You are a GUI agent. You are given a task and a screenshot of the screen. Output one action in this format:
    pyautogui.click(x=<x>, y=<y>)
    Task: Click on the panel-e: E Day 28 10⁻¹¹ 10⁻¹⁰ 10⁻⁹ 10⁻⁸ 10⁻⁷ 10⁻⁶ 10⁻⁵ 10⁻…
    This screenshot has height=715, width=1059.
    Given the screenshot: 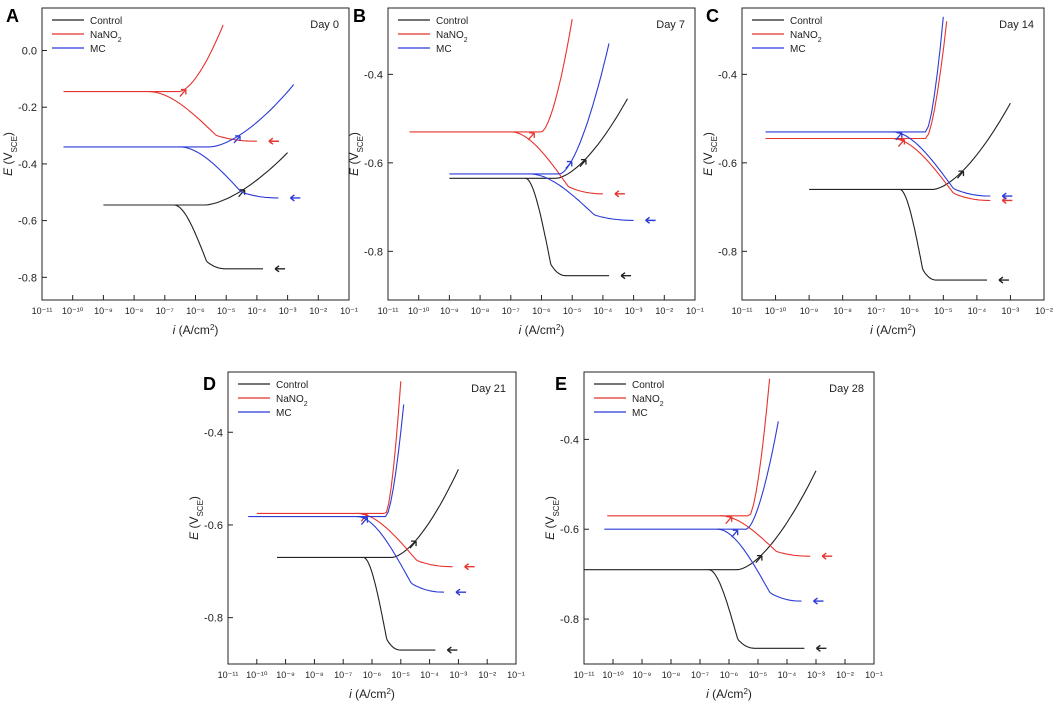 What is the action you would take?
    pyautogui.click(x=713, y=536)
    